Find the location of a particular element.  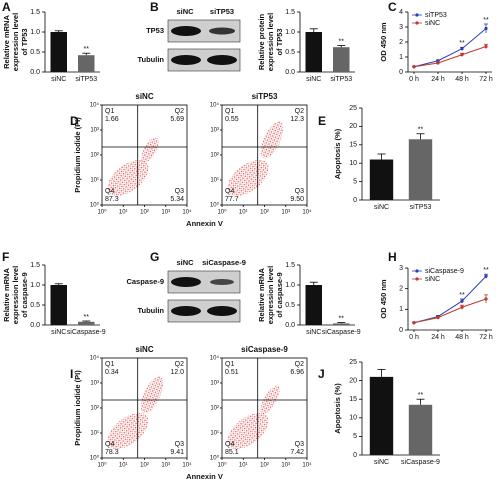

panel-letter: I is located at coordinates (71, 374).